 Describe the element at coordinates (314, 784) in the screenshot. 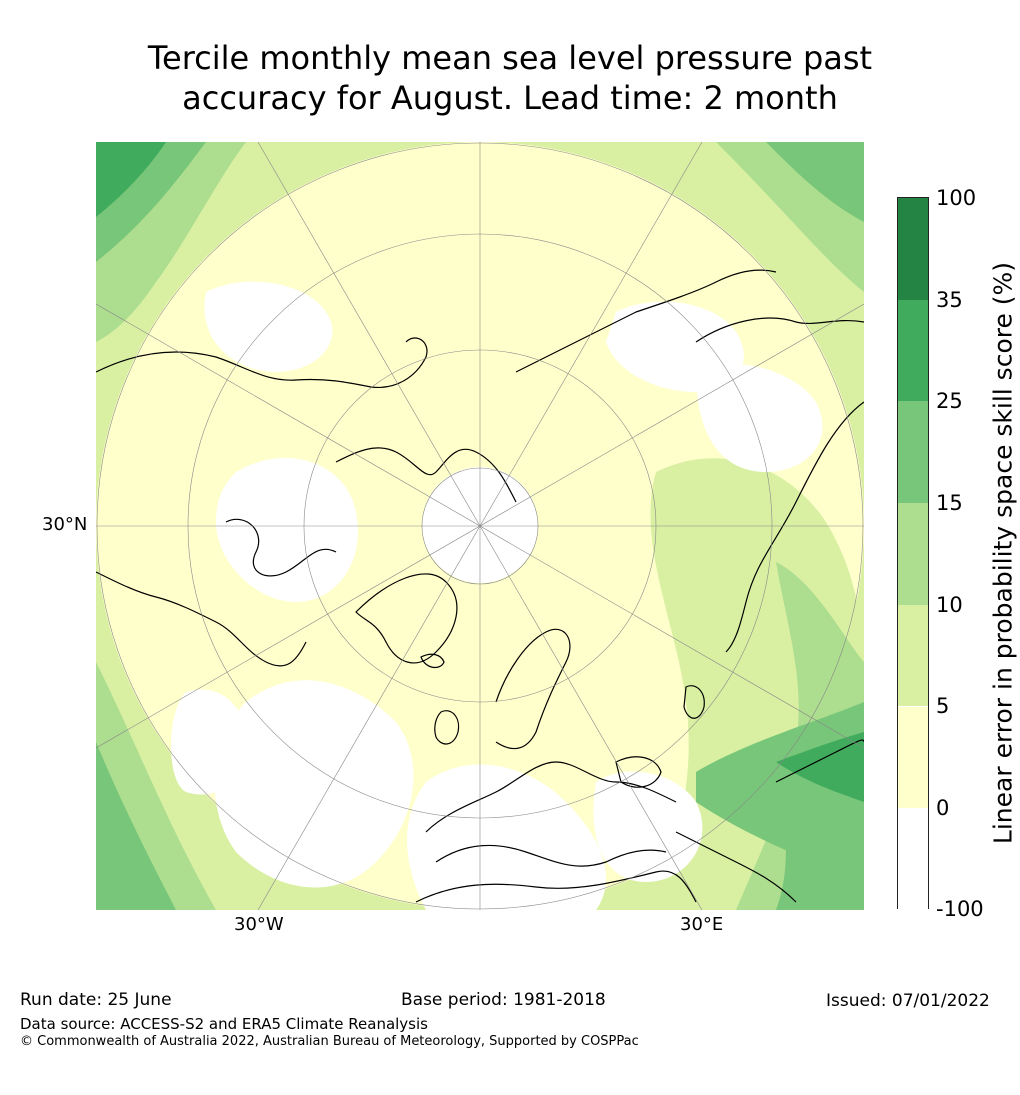

I see `skill-region-north-atlantic` at that location.